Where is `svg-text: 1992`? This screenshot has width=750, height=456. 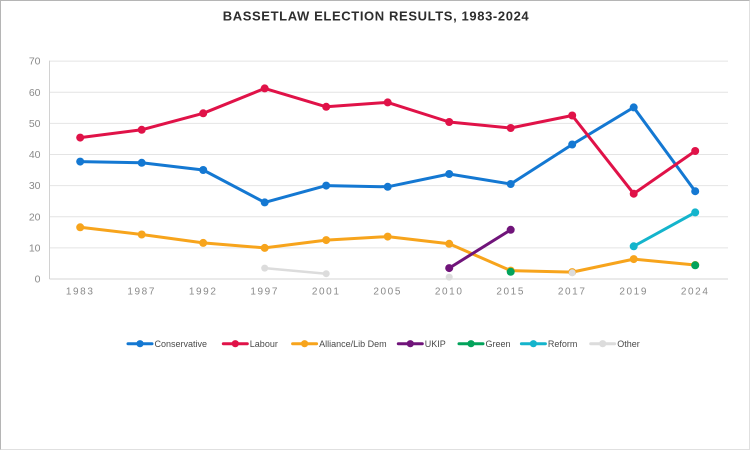 svg-text: 1992 is located at coordinates (203, 291).